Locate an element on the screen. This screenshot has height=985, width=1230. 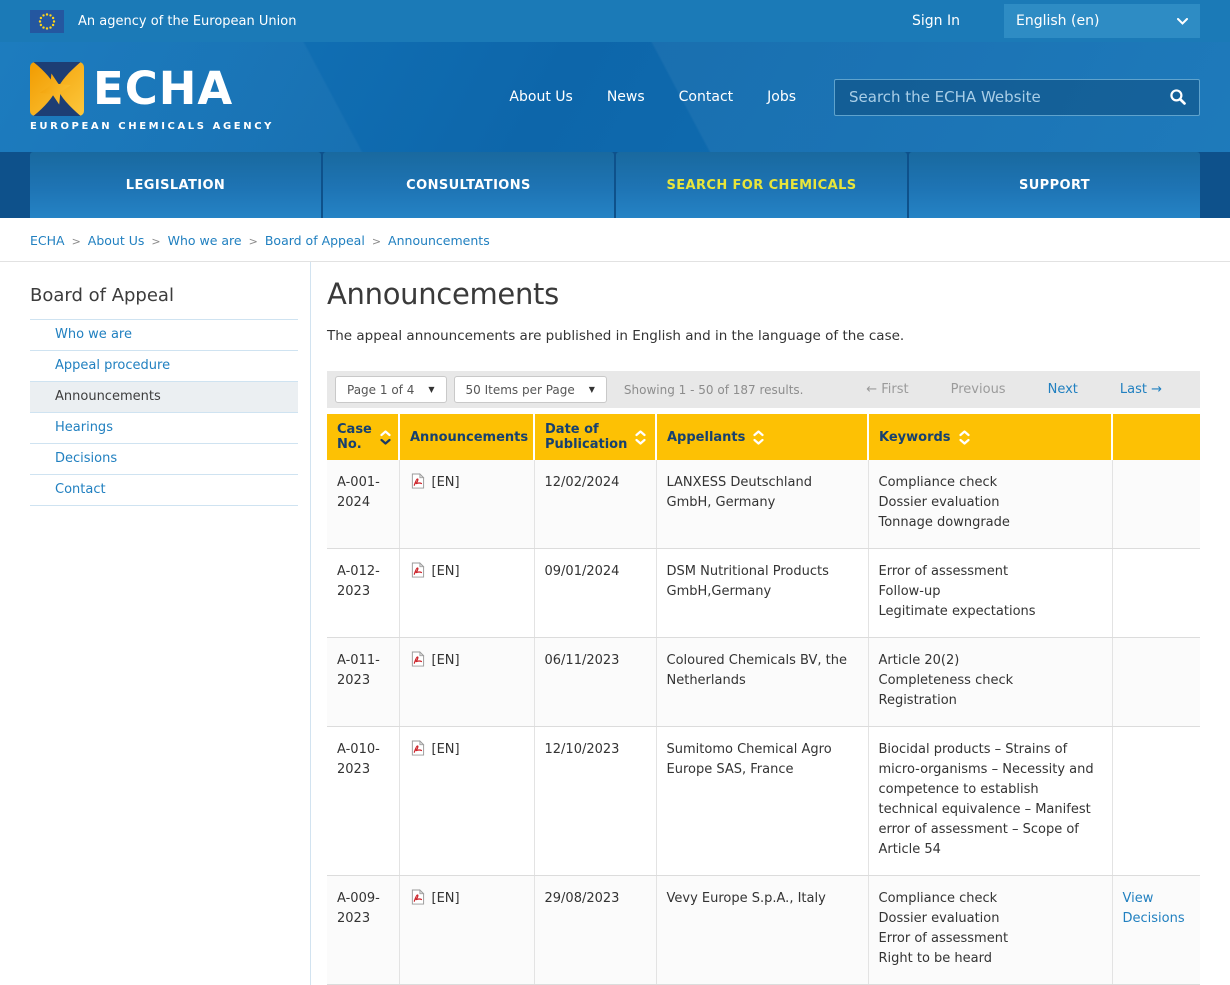
header-nav: About Us News Contact Jobs is located at coordinates (652, 97).